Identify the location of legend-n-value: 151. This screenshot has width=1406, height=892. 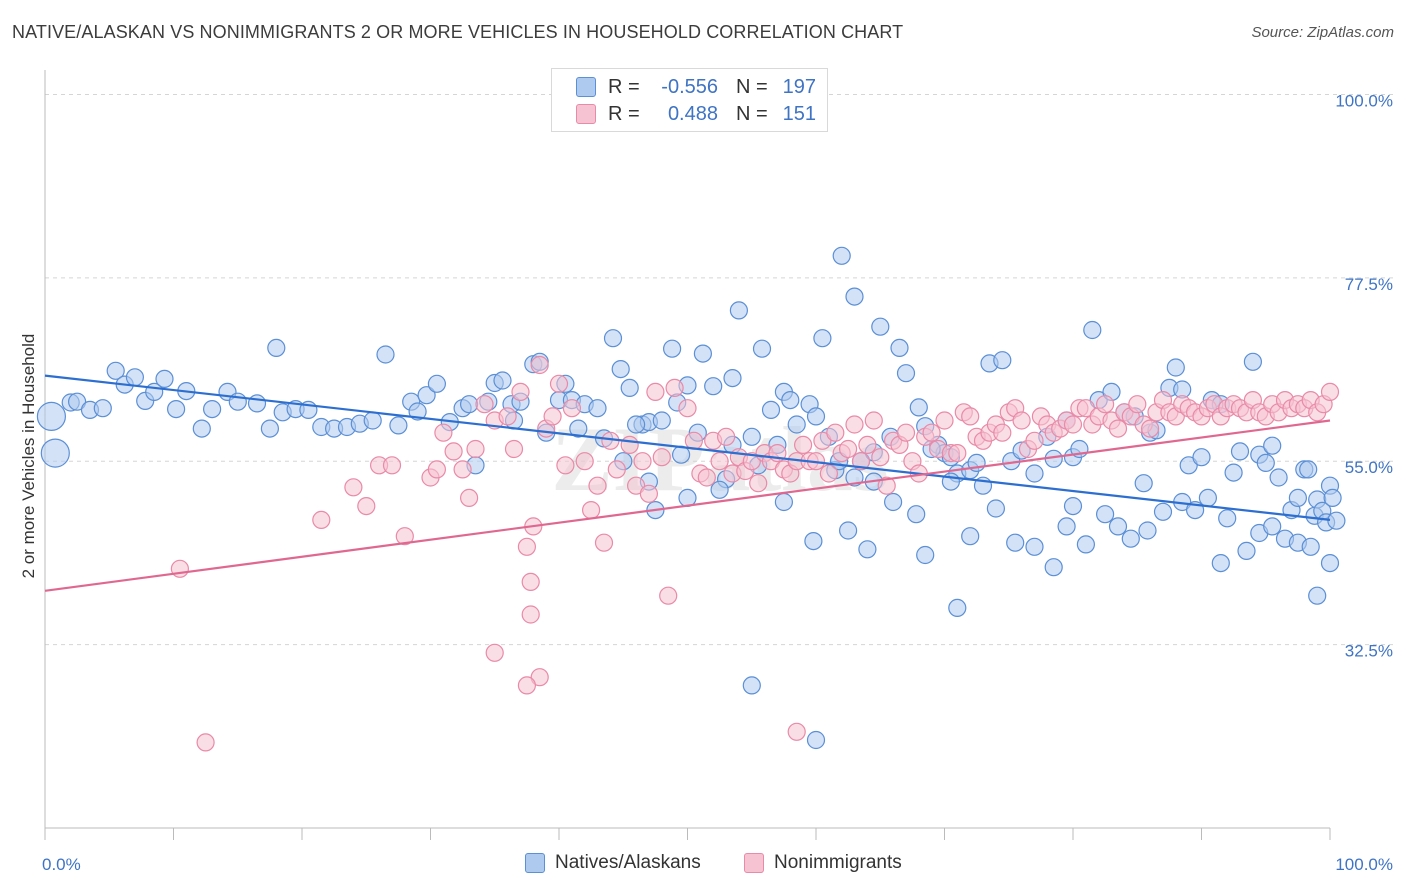
(799, 113).